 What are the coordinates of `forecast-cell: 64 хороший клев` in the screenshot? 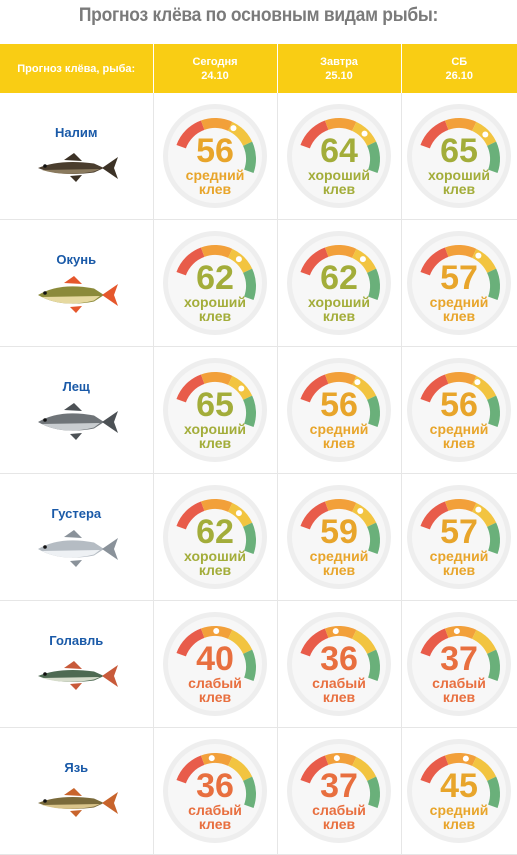 It's located at (339, 156).